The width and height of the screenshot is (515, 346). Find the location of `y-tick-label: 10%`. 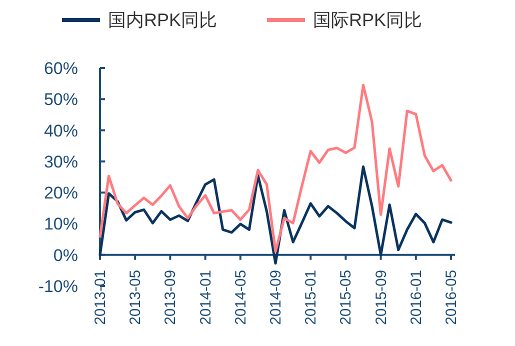

y-tick-label: 10% is located at coordinates (61, 224).